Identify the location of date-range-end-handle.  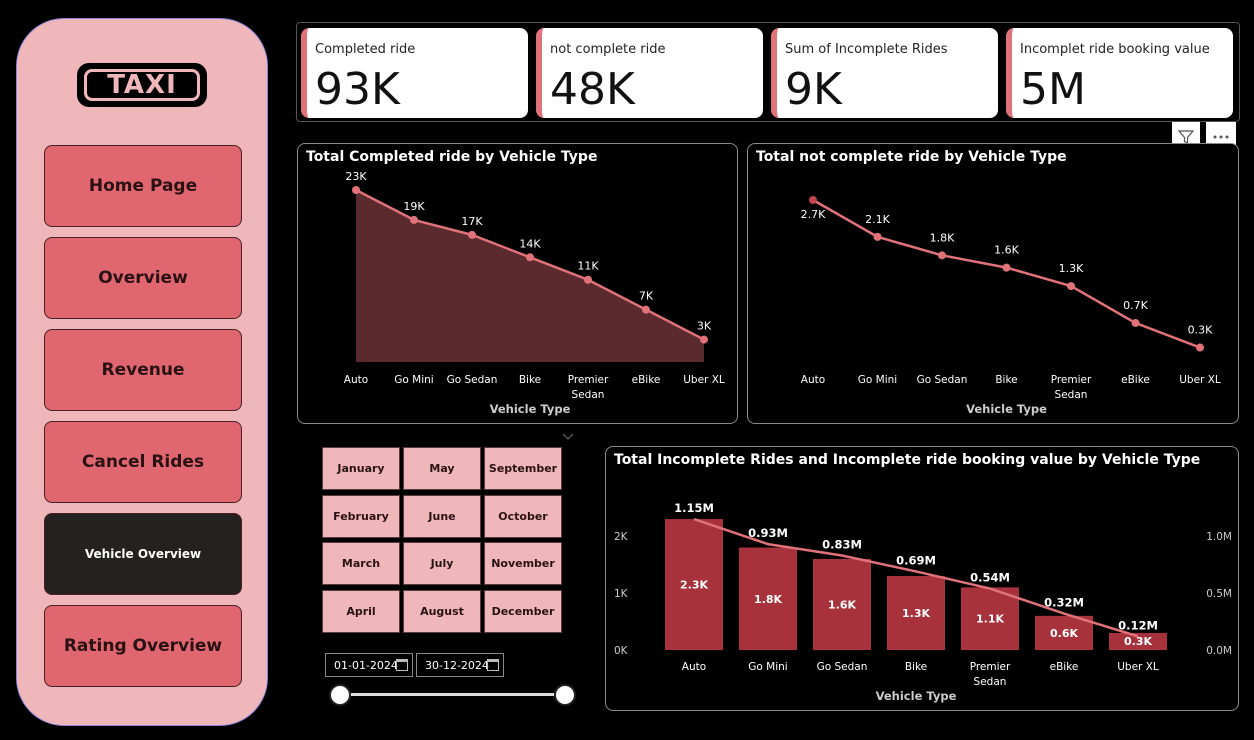
(565, 695).